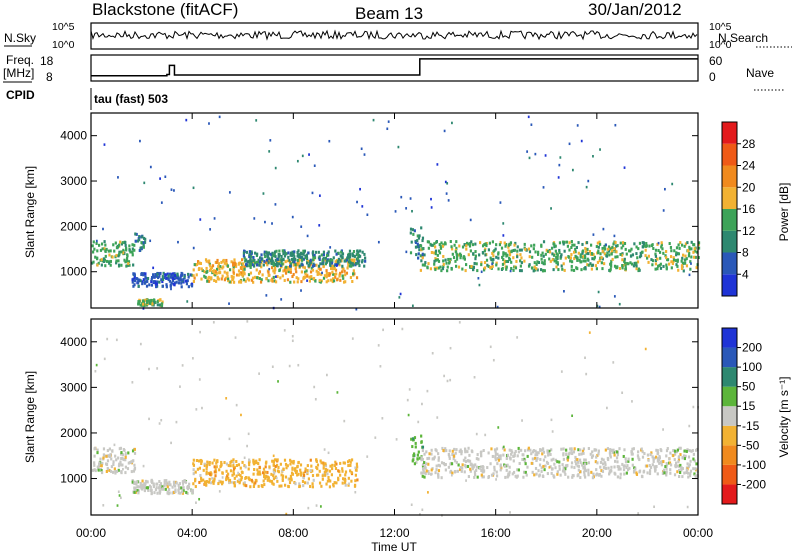 The image size is (800, 554). What do you see at coordinates (729, 133) in the screenshot?
I see `colorbar-swatch` at bounding box center [729, 133].